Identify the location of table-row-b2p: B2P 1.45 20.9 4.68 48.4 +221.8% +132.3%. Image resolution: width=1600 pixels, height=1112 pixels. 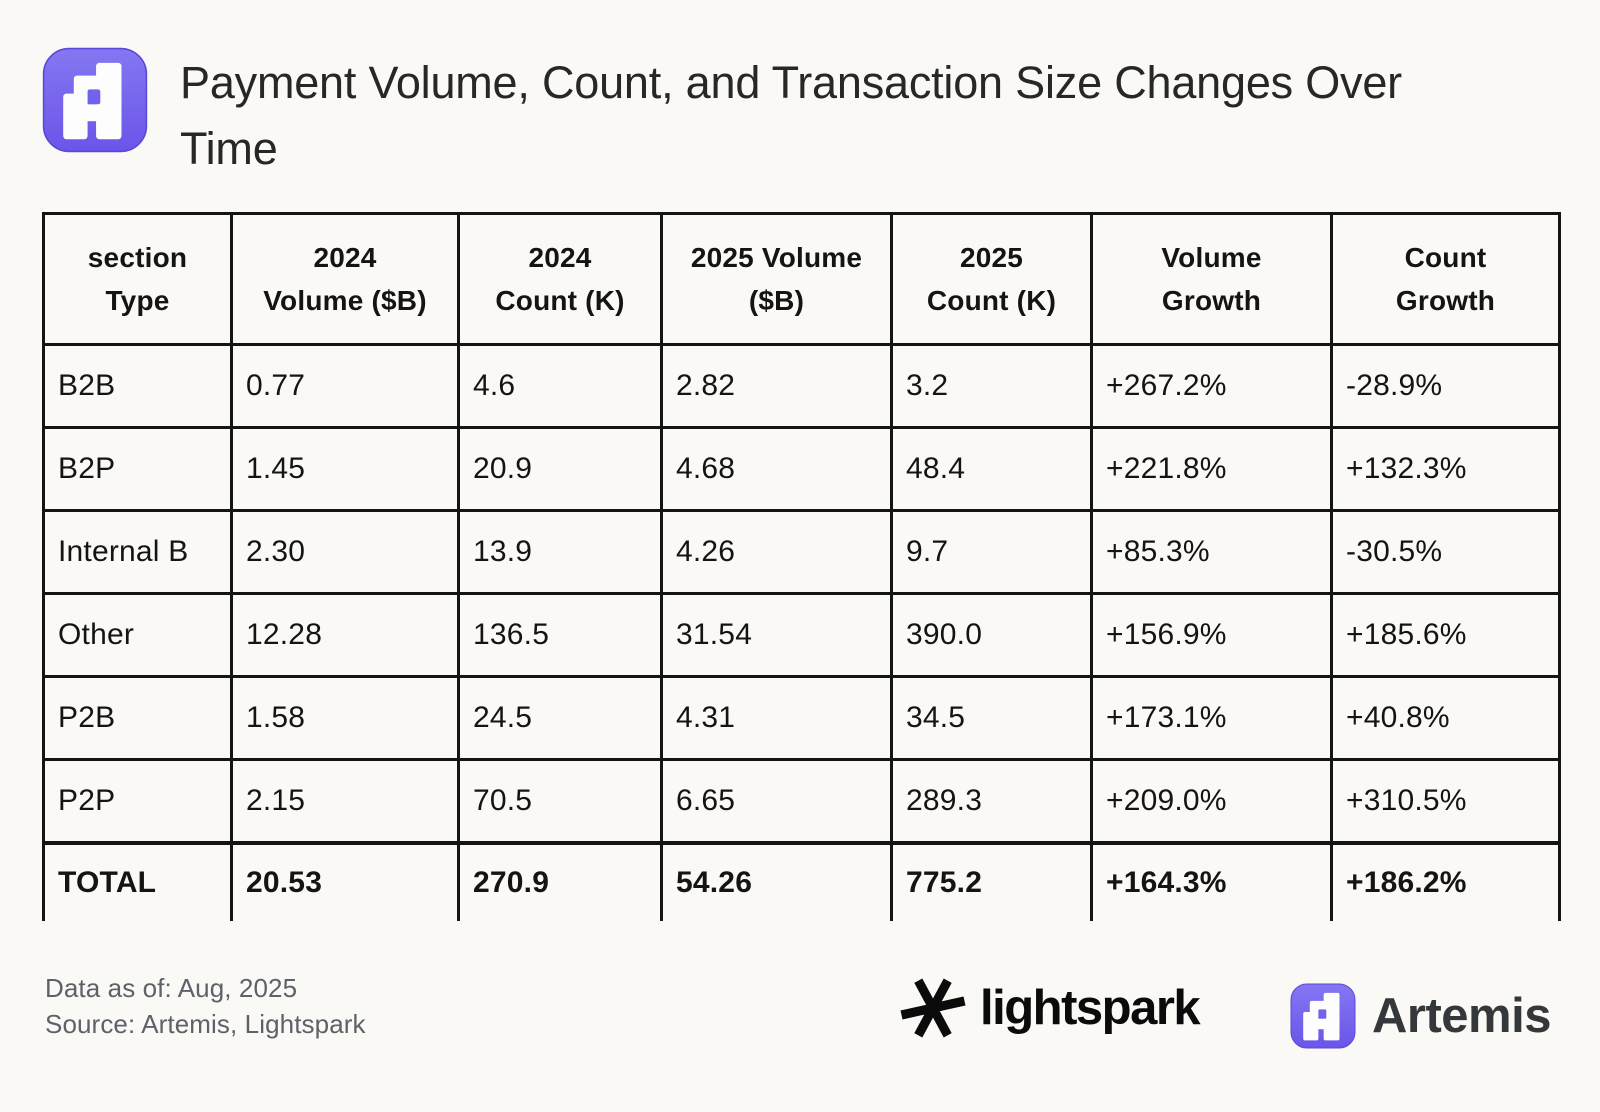
(801, 469).